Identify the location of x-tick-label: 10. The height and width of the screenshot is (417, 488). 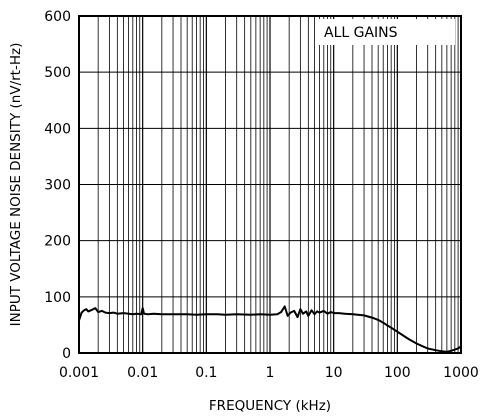
(334, 373).